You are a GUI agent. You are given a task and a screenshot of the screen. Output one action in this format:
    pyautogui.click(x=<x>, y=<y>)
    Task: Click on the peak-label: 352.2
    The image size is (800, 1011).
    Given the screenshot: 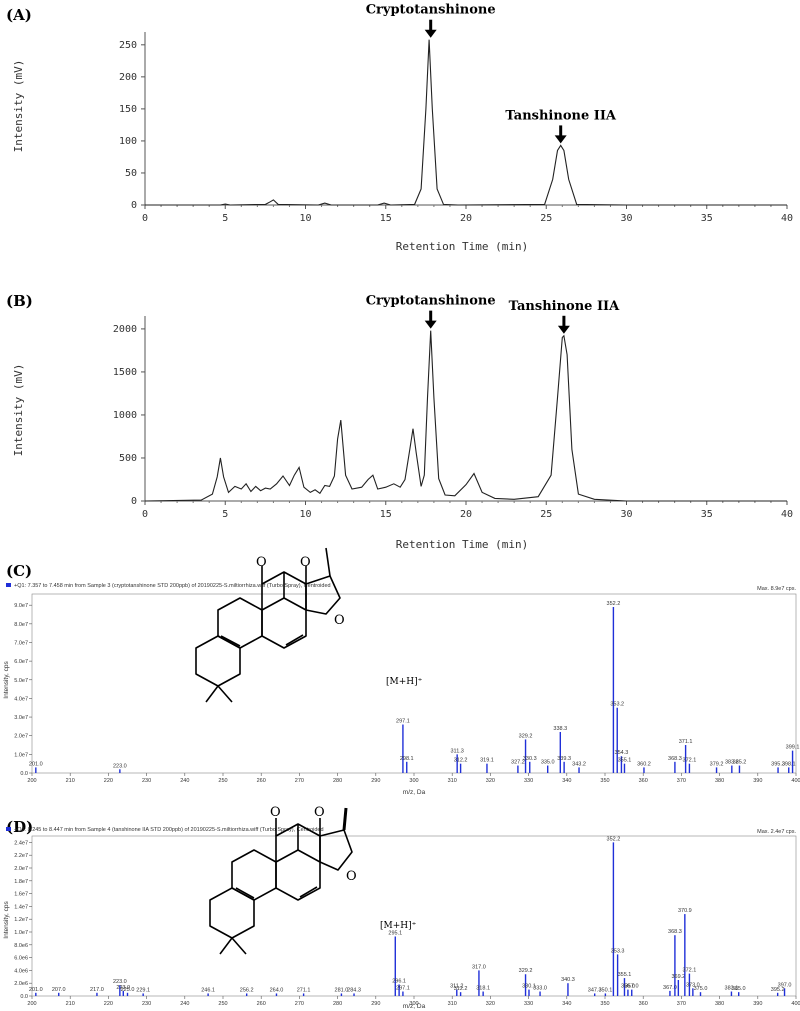 What is the action you would take?
    pyautogui.click(x=614, y=839)
    